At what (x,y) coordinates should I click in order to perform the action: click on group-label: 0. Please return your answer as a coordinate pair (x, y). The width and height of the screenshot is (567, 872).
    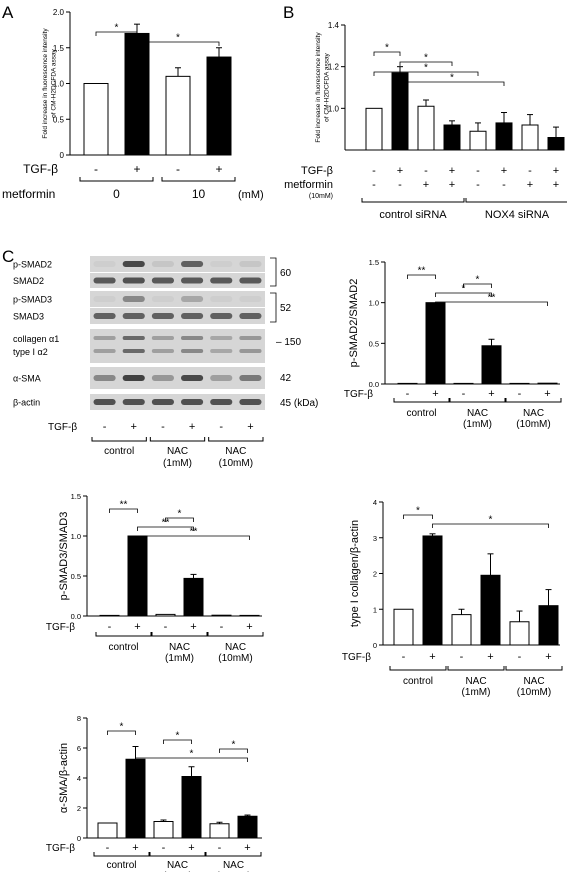
    Looking at the image, I should click on (116, 194).